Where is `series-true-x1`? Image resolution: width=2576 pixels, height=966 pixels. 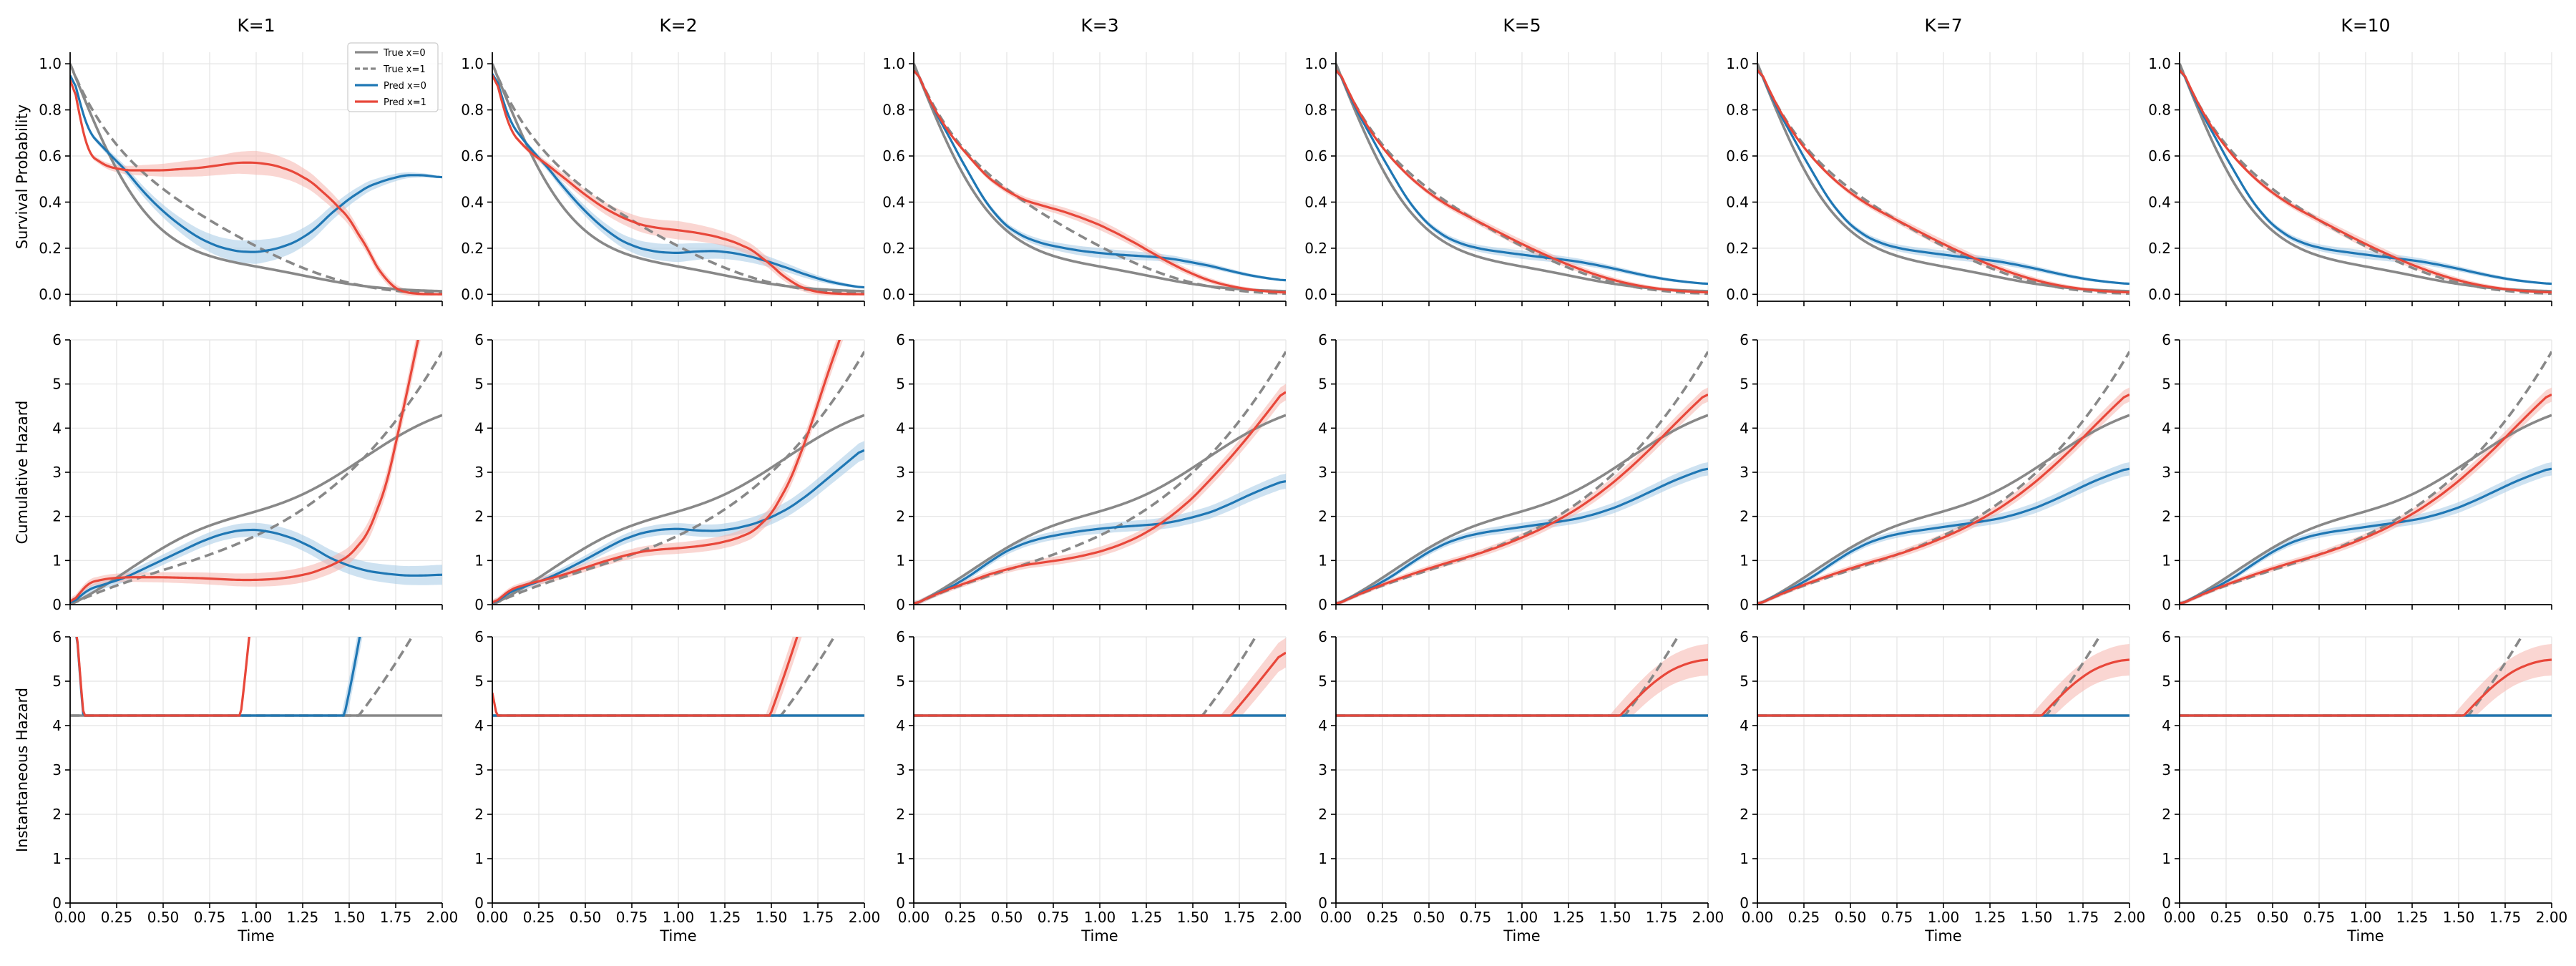 series-true-x1 is located at coordinates (1943, 179).